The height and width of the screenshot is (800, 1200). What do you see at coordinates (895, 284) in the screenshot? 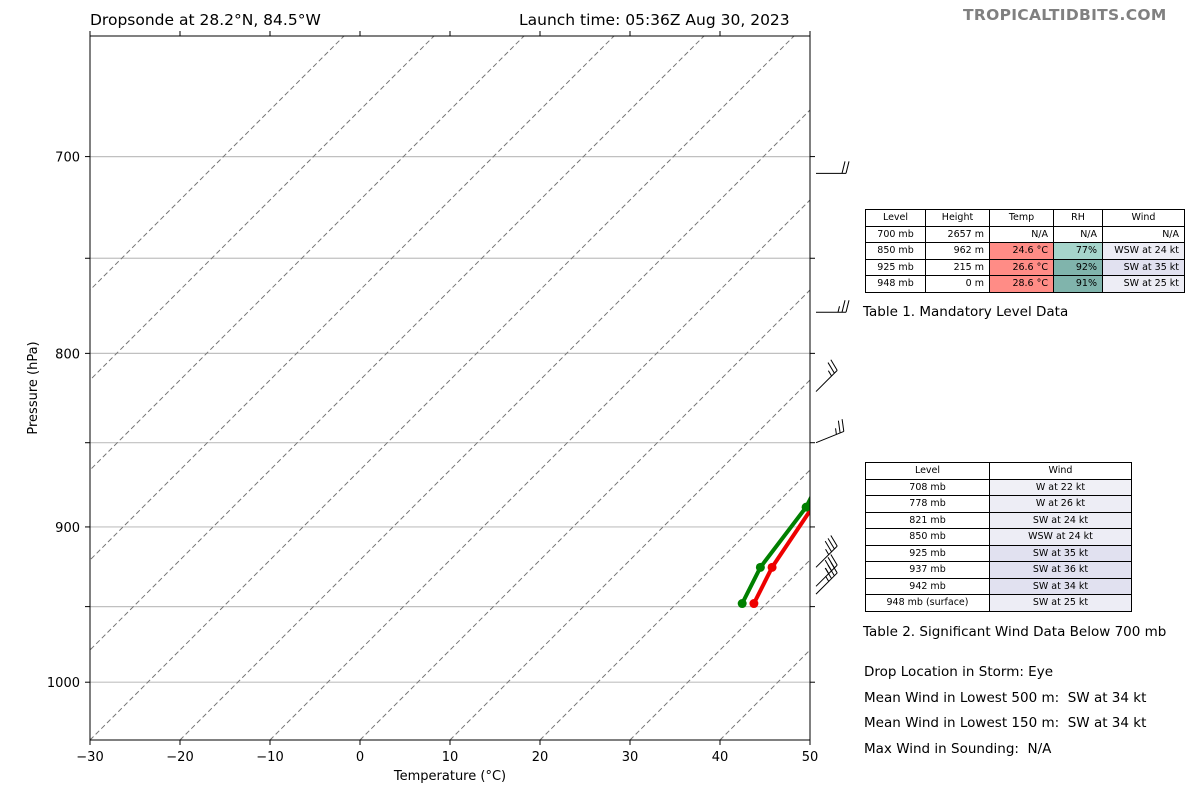
I see `cell-level: 948 mb` at bounding box center [895, 284].